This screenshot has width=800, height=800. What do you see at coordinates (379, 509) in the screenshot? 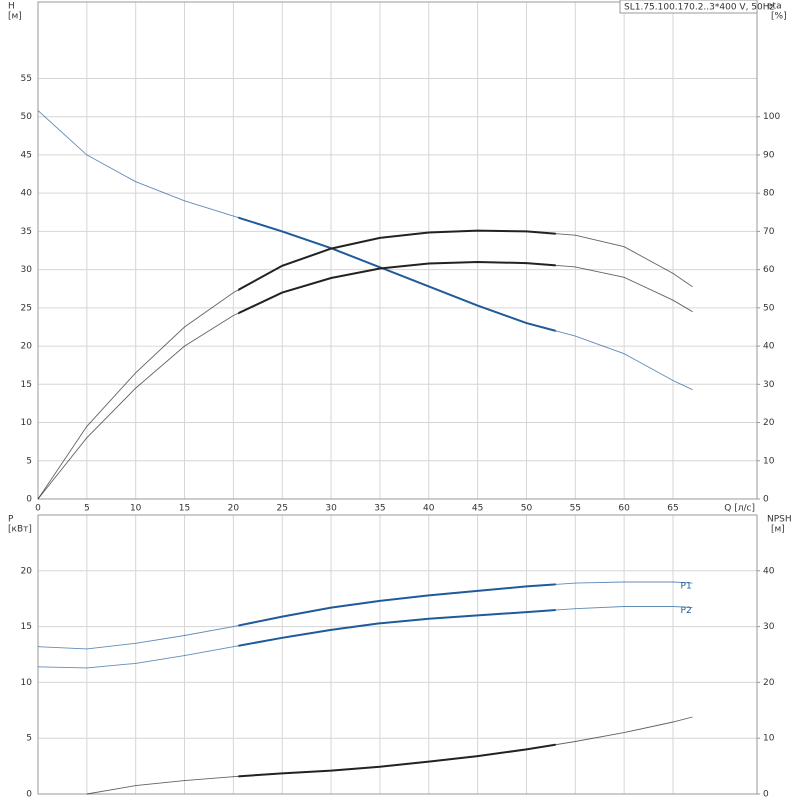
I see `x-tick-label: 35` at bounding box center [379, 509].